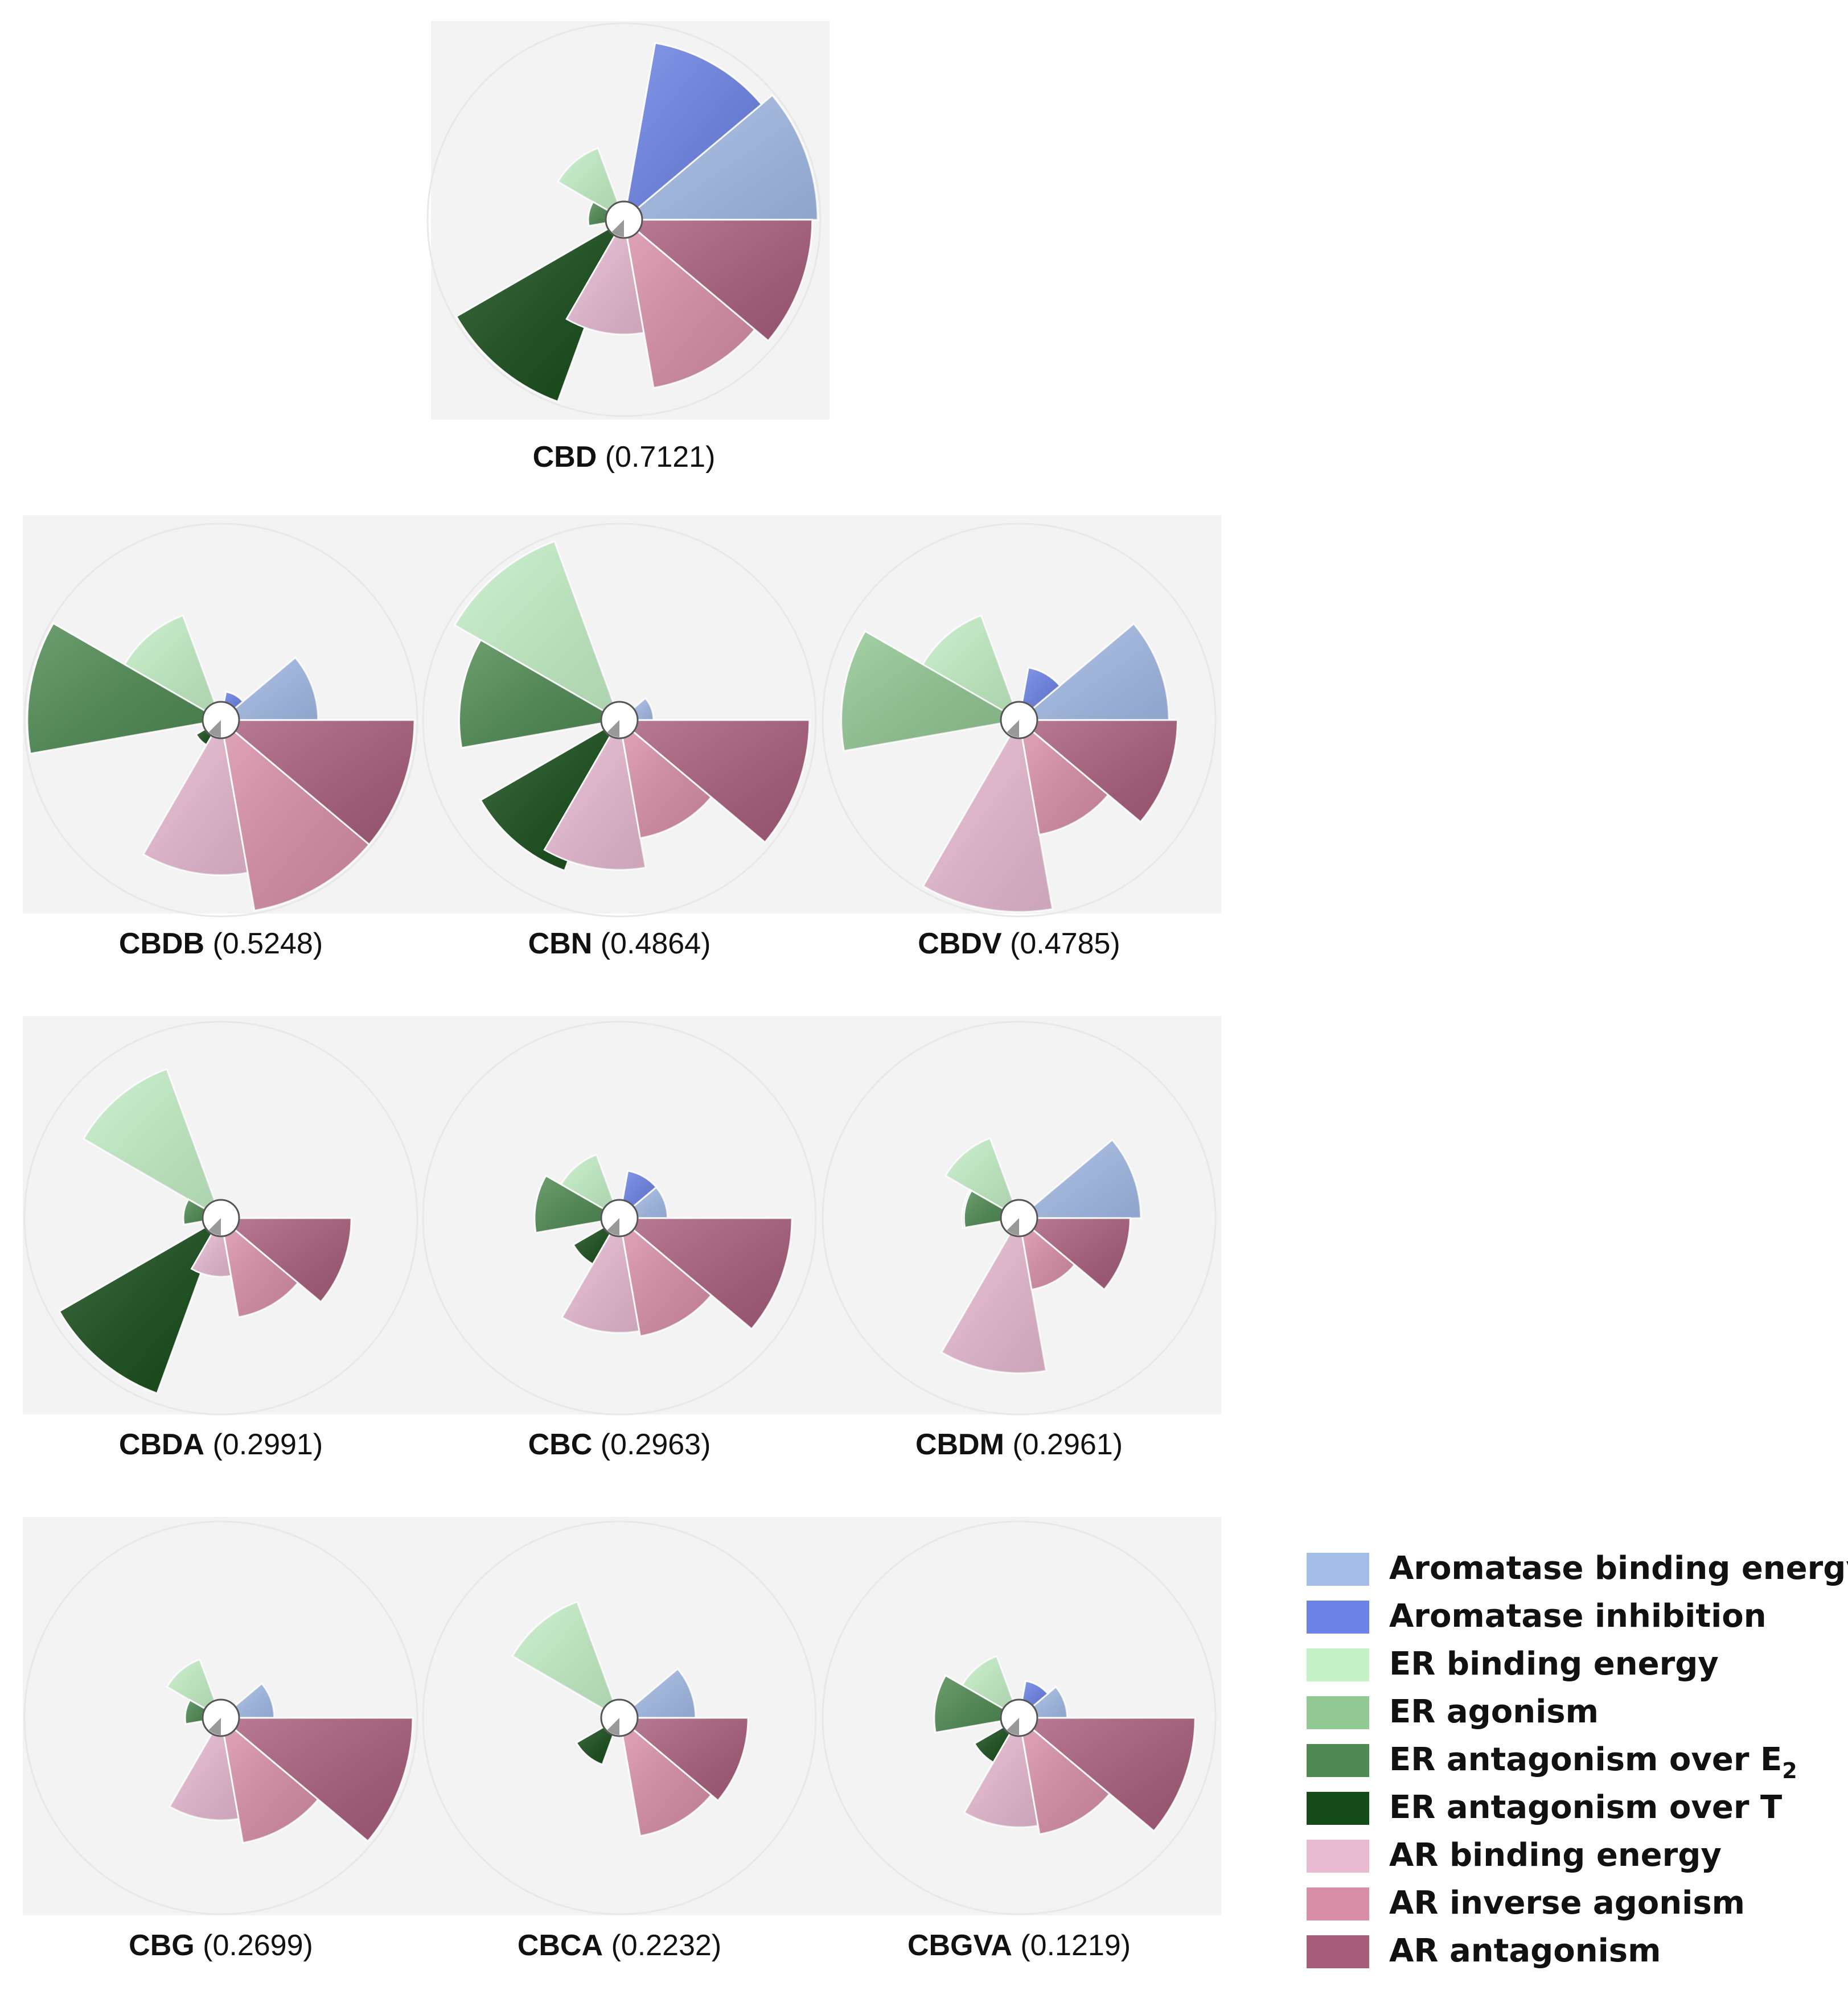  I want to click on legend-entry: ER binding energy, so click(1513, 1664).